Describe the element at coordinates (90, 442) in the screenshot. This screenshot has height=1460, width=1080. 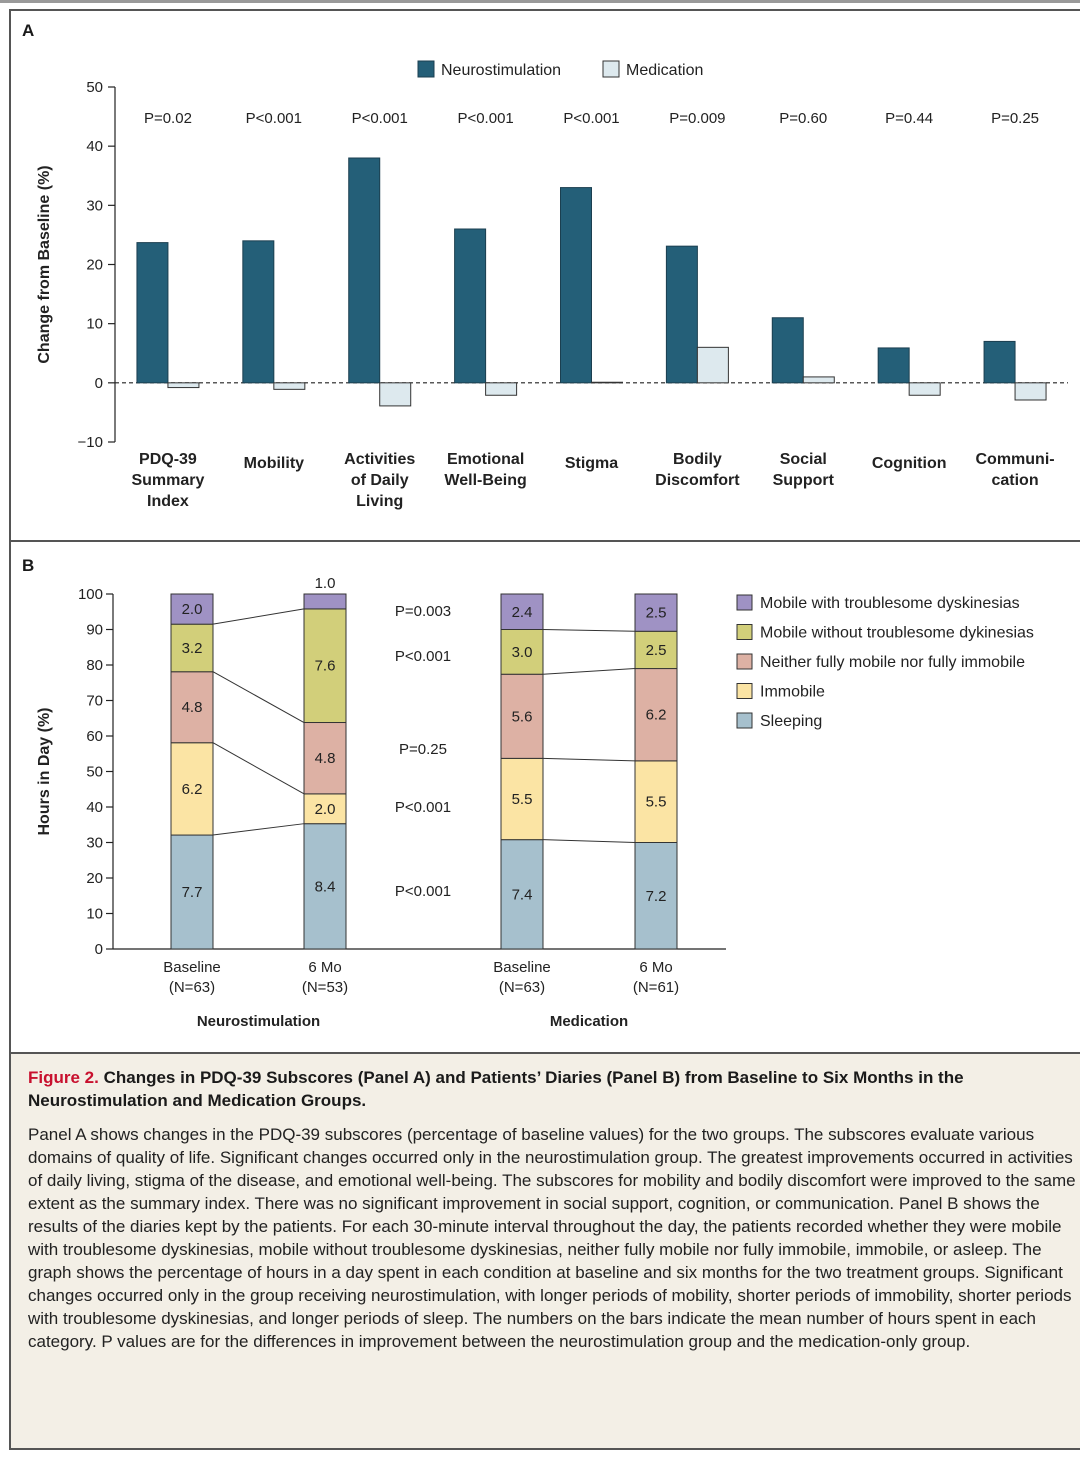
I see `panel-a-y-tick-label: −10` at that location.